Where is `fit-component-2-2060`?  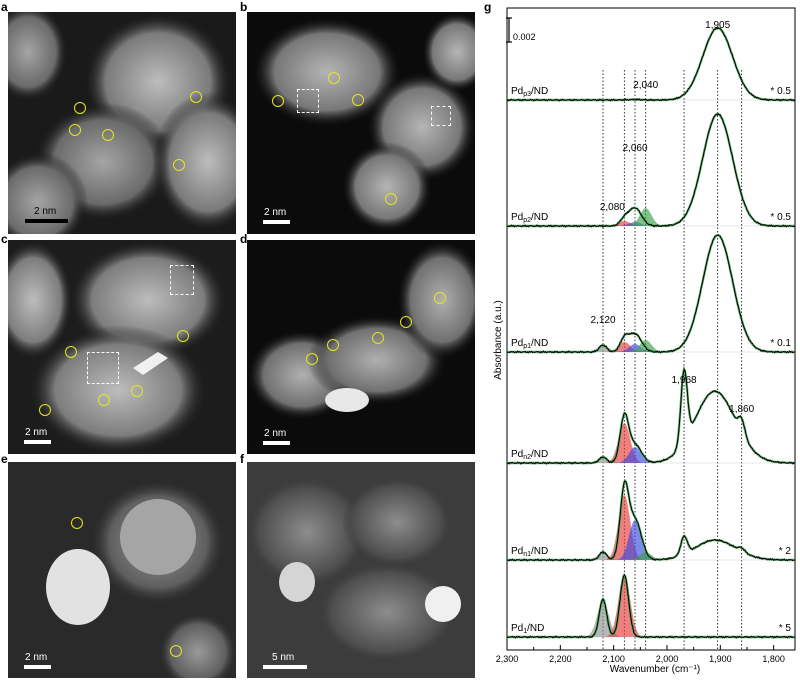
fit-component-2-2060 is located at coordinates (635, 348).